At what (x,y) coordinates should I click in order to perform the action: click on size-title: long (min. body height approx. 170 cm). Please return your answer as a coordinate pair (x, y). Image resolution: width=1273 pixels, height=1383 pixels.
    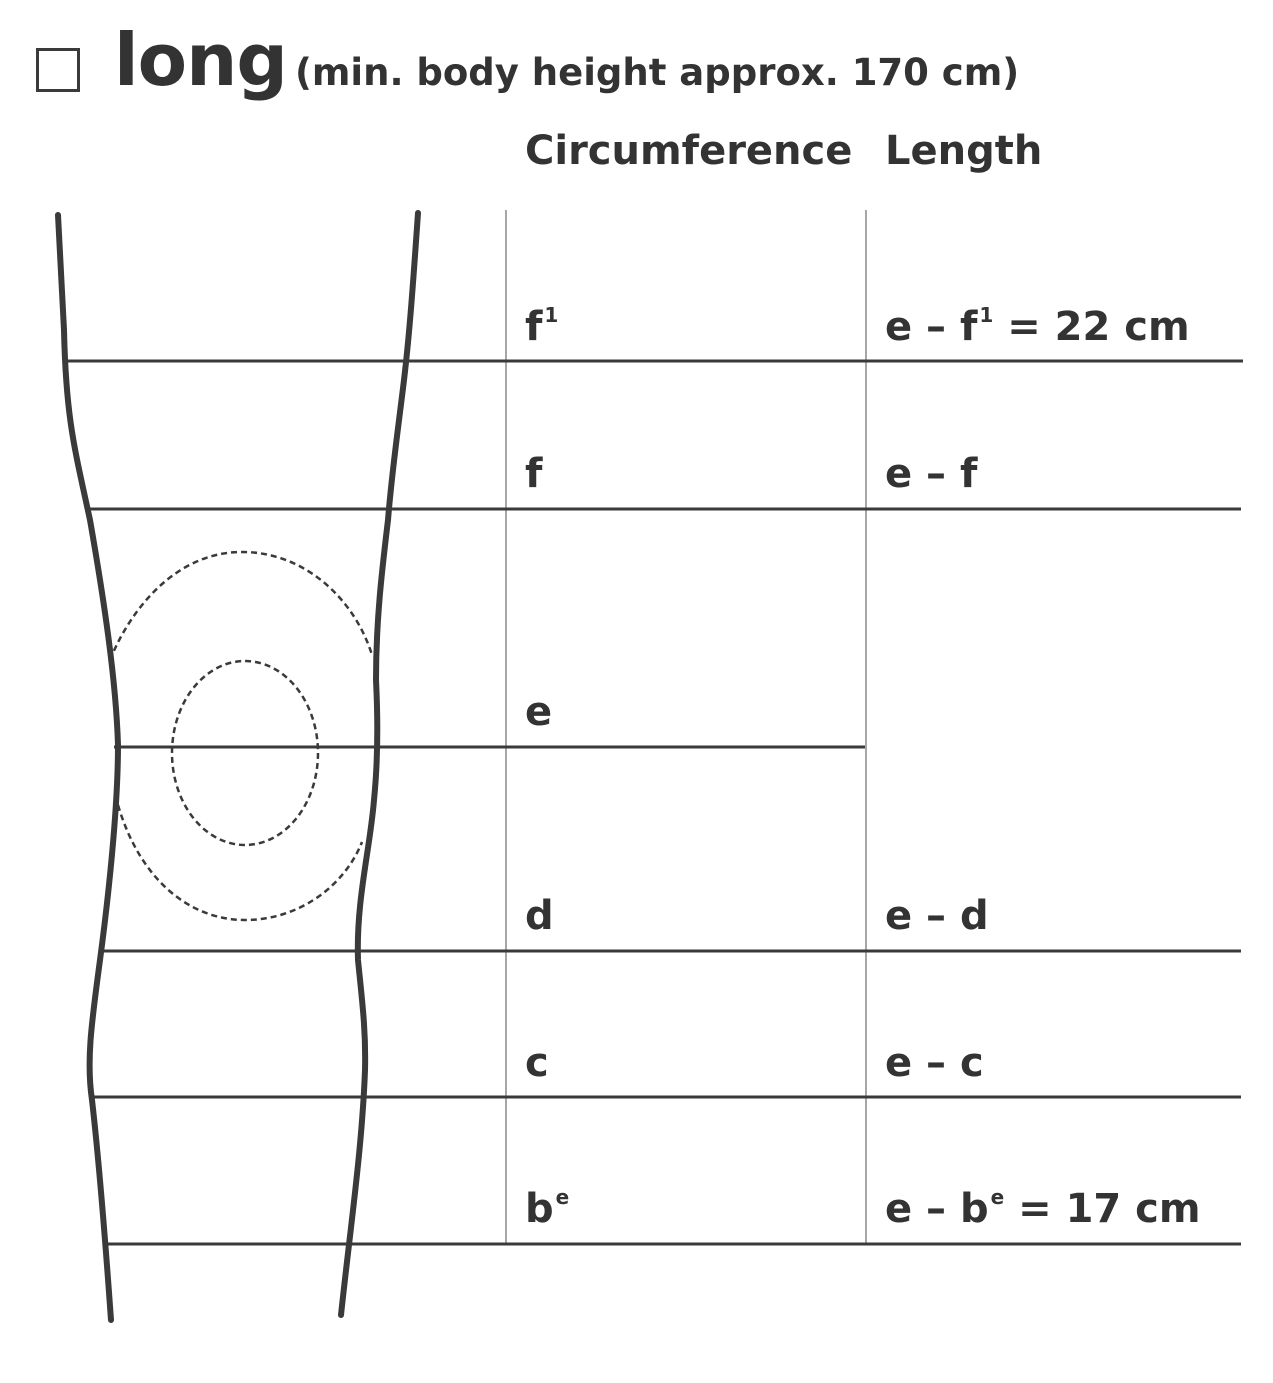
    Looking at the image, I should click on (566, 60).